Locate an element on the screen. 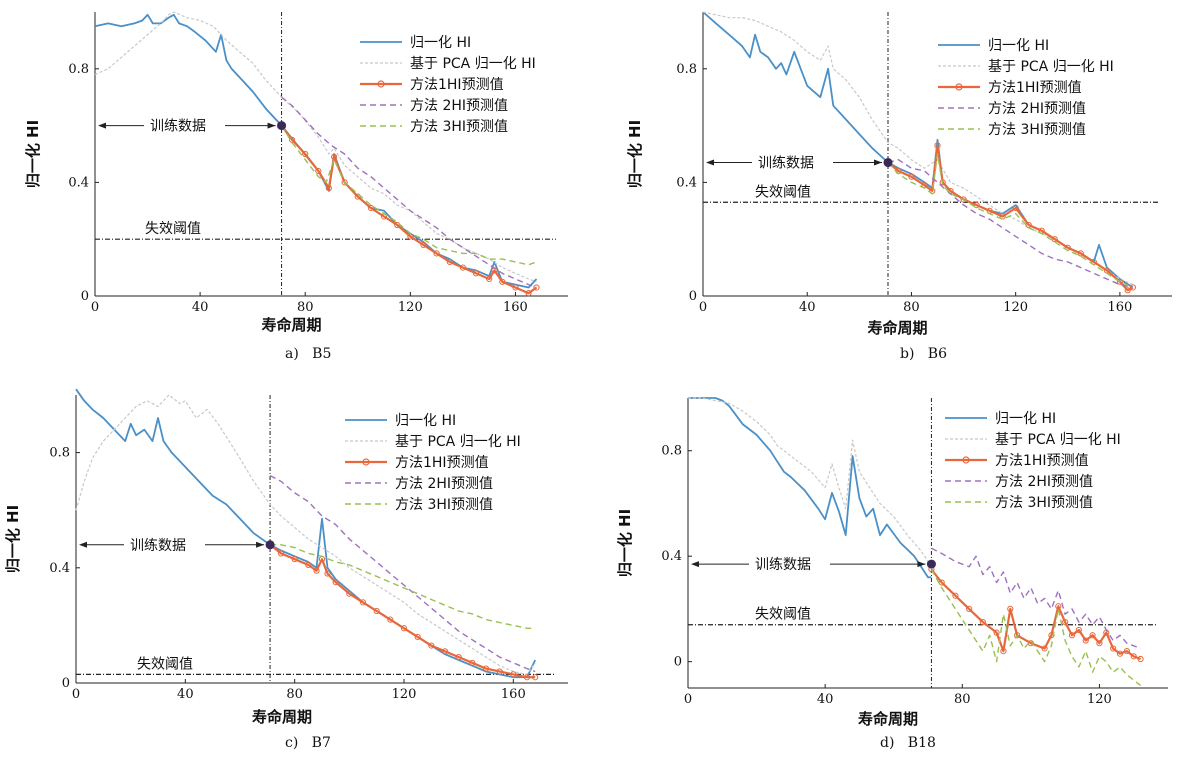  caption-b5: a) B5 is located at coordinates (308, 354).